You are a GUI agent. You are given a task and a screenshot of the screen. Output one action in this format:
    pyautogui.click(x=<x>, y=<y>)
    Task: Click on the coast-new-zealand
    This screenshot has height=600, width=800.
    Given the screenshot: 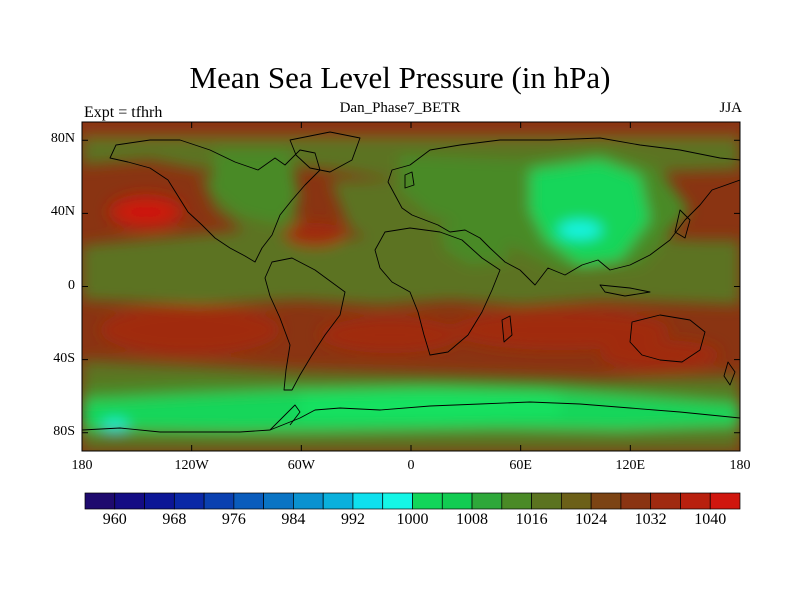 What is the action you would take?
    pyautogui.click(x=729, y=373)
    